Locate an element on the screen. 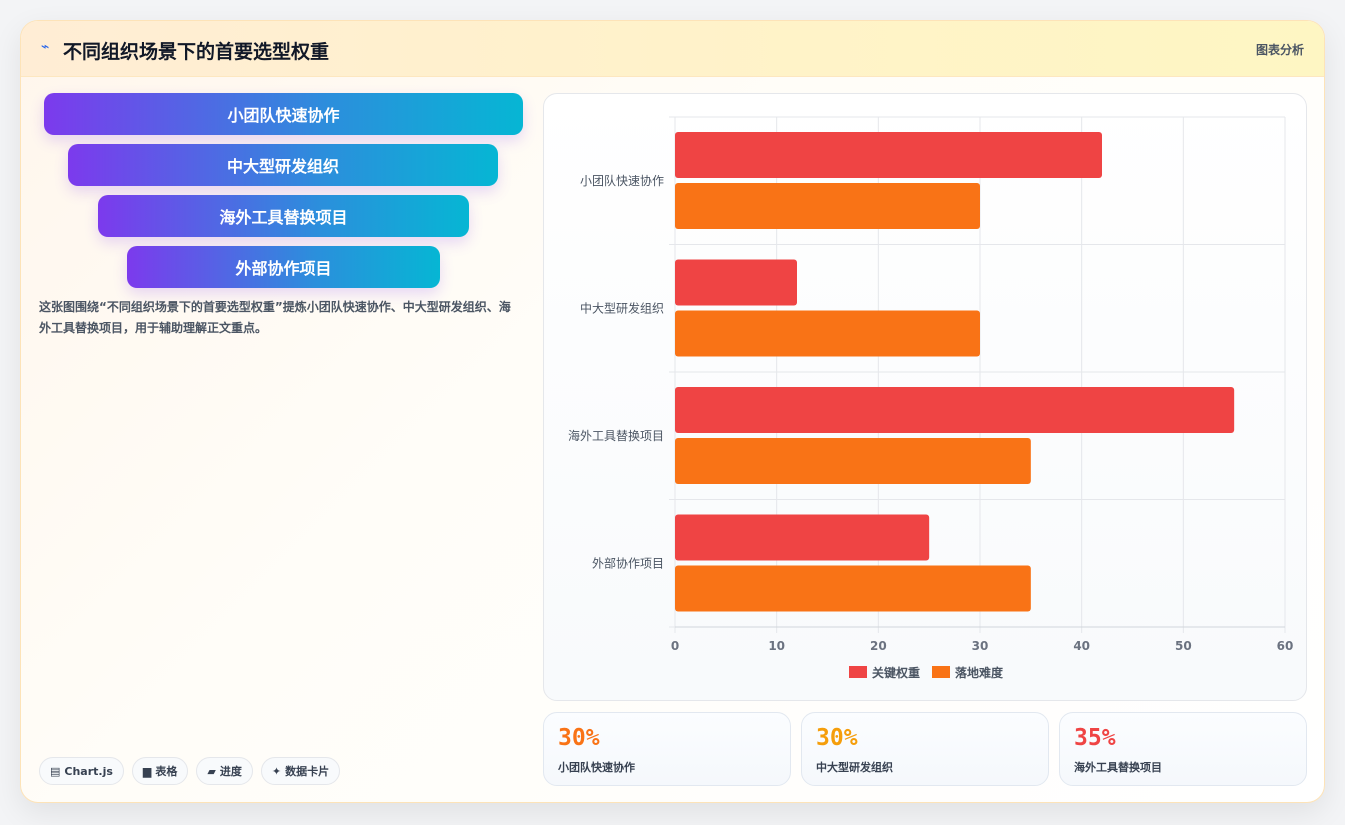 This screenshot has width=1345, height=825. stat-label: 海外工具替换项目 is located at coordinates (1118, 767).